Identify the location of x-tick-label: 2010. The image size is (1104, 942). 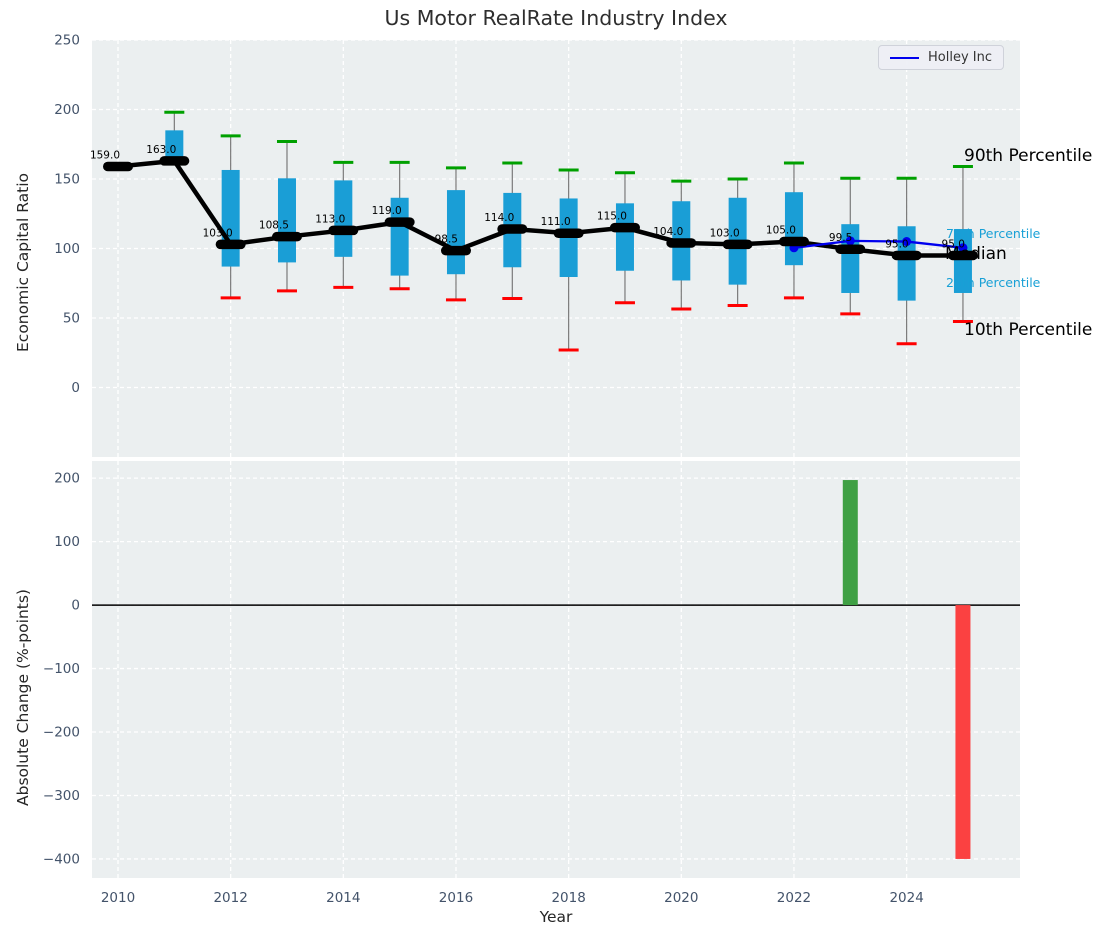
(118, 898).